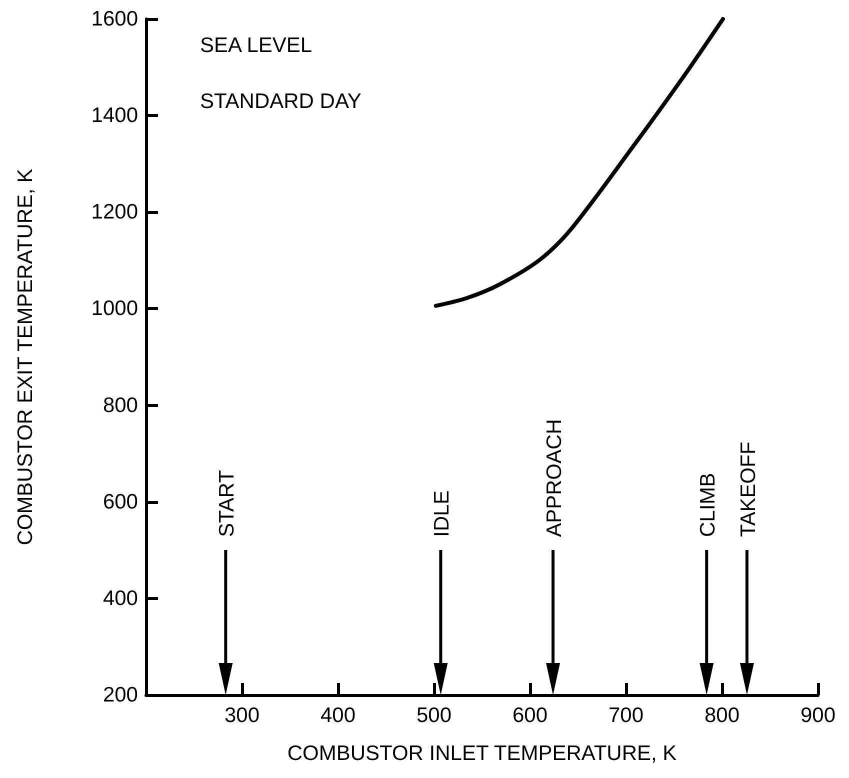  What do you see at coordinates (626, 715) in the screenshot?
I see `x-tick-label: 700` at bounding box center [626, 715].